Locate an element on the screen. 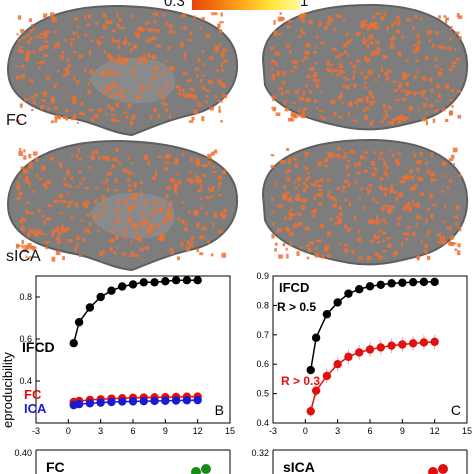  y-axis-label: eproducibility is located at coordinates (7, 390).